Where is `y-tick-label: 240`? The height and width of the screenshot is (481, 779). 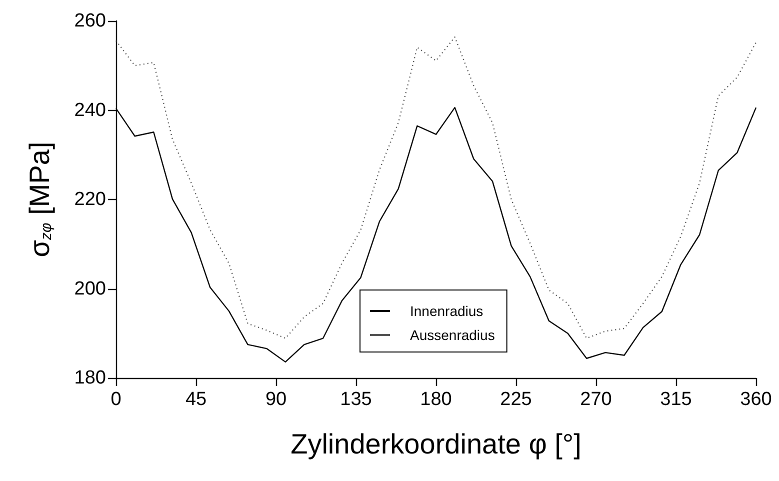 y-tick-label: 240 is located at coordinates (90, 110).